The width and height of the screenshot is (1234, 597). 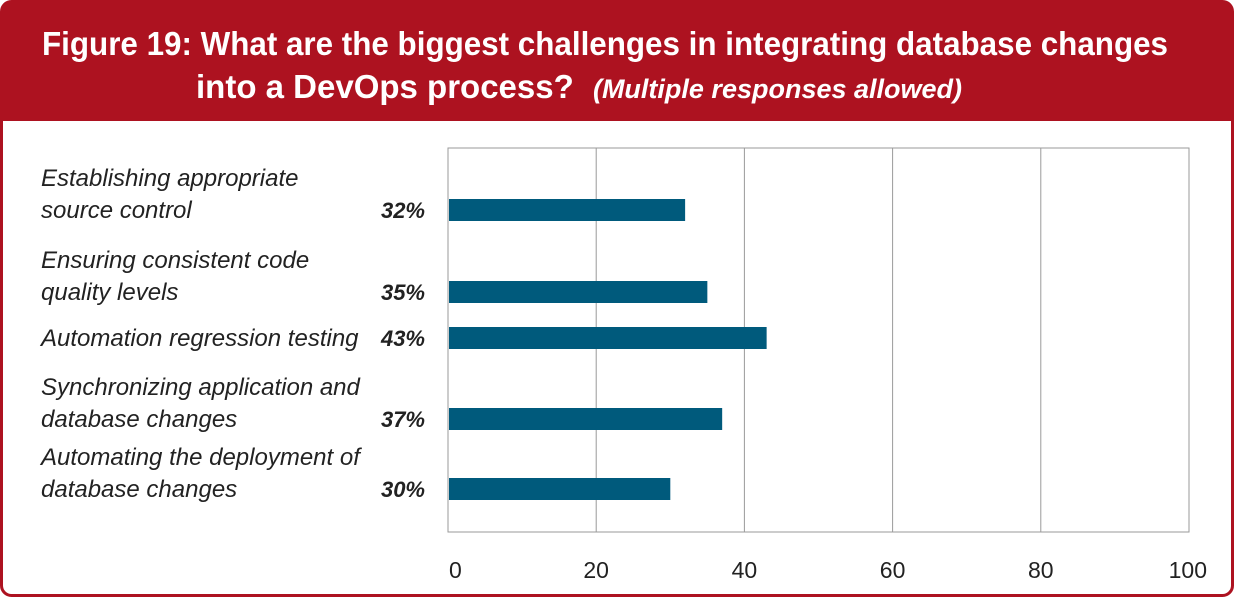 I want to click on value-label: 32%, so click(x=403, y=210).